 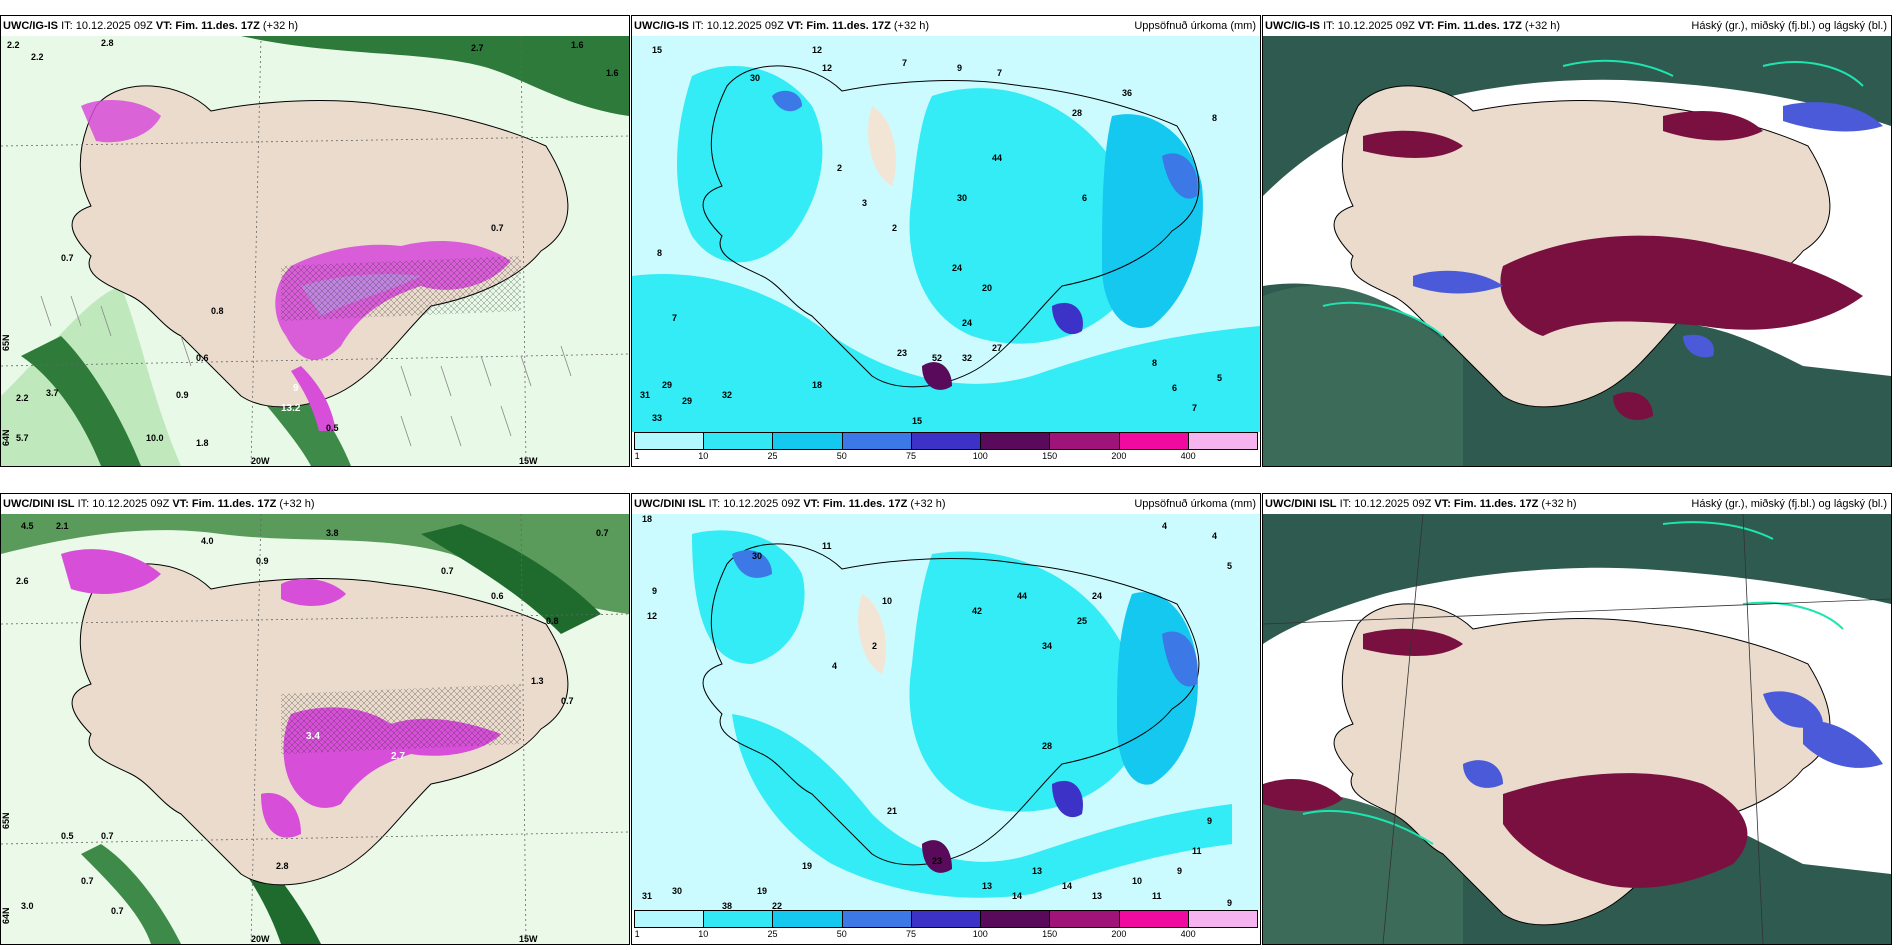 What do you see at coordinates (911, 456) in the screenshot?
I see `legend-tick: 75` at bounding box center [911, 456].